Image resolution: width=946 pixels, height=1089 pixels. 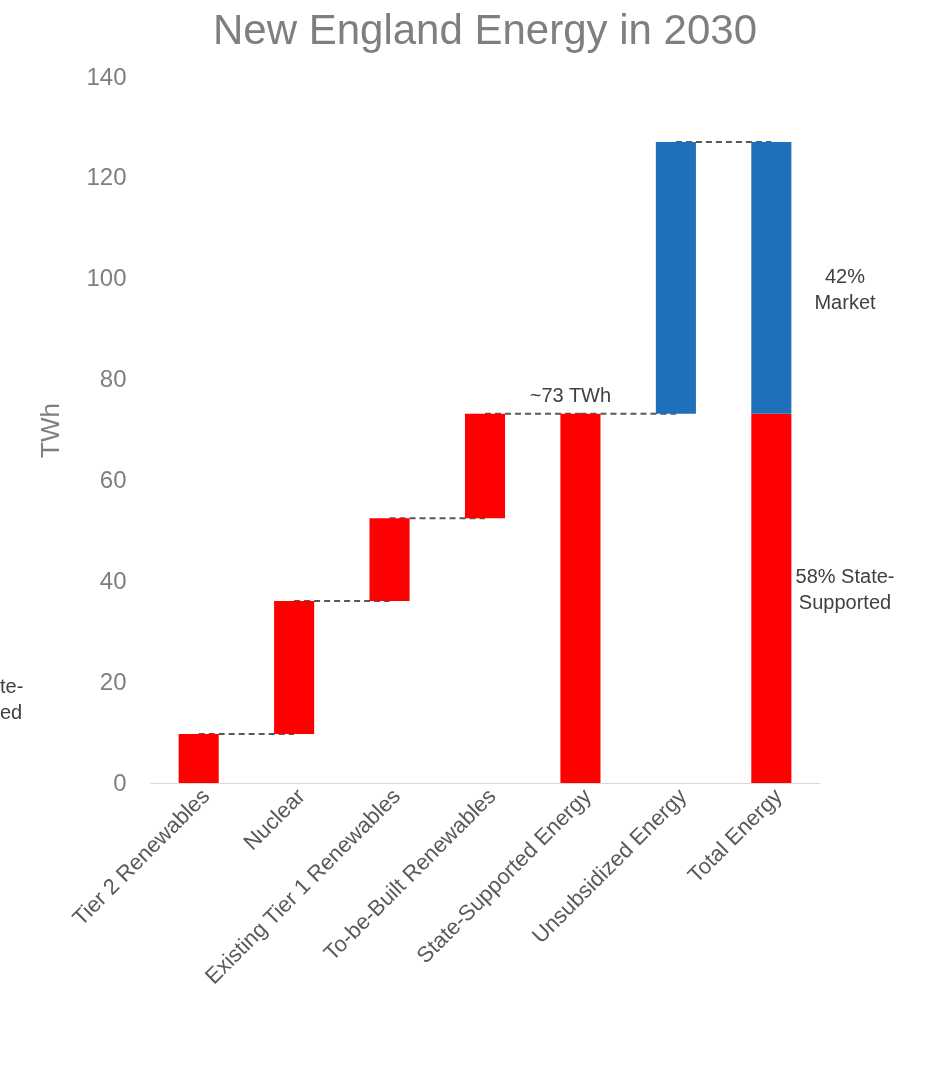 I want to click on y-tick-label: 120, so click(x=106, y=177).